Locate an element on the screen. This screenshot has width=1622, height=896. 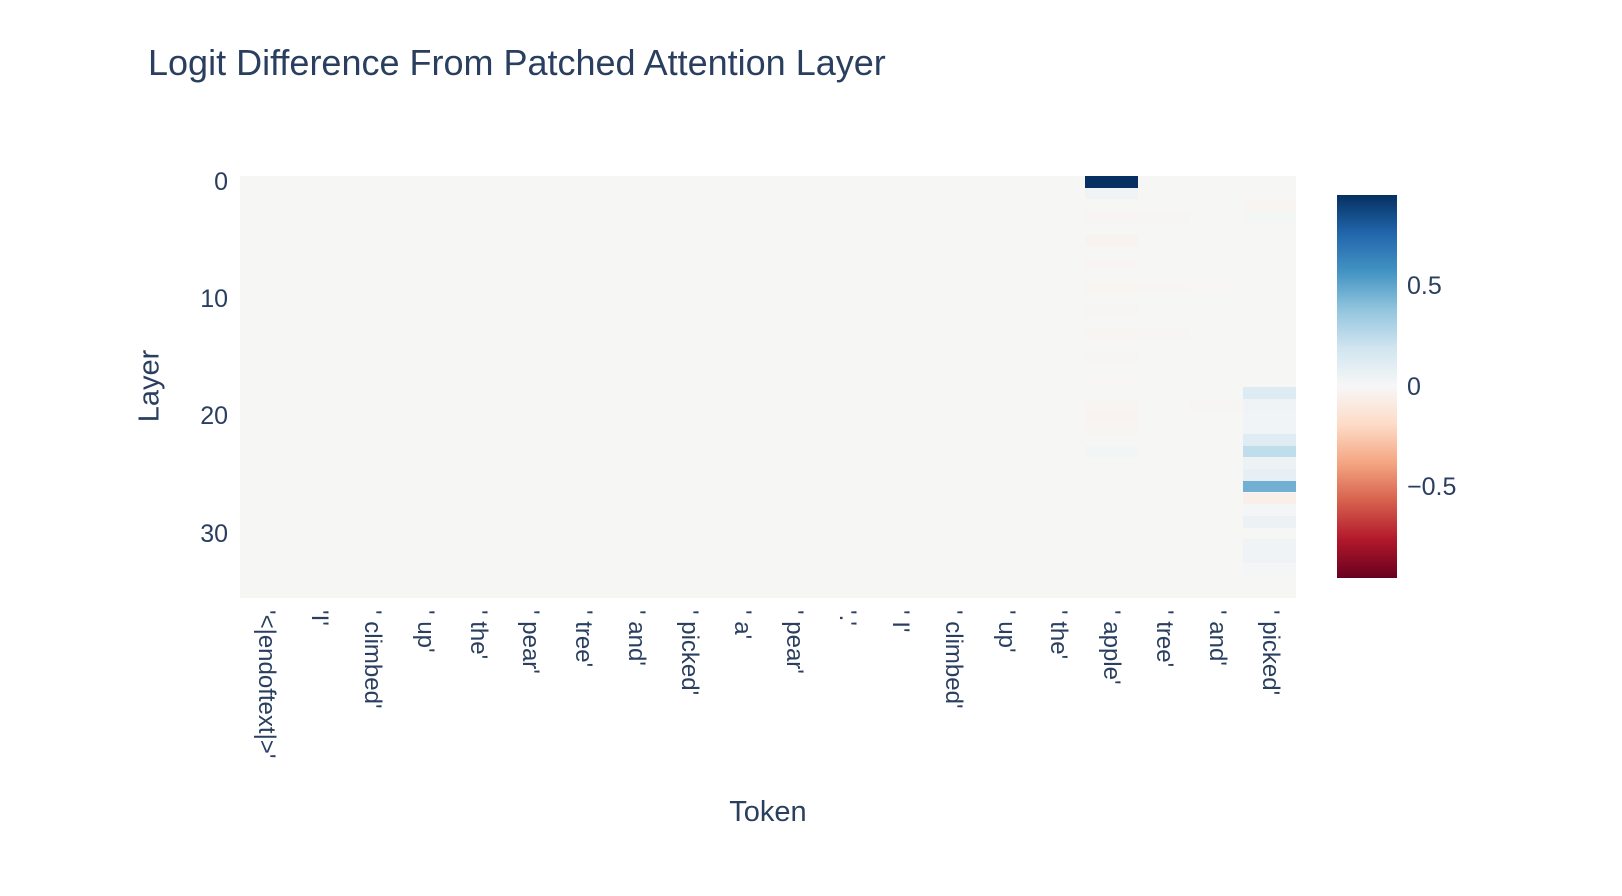
y-tick-label: 30 is located at coordinates (214, 533).